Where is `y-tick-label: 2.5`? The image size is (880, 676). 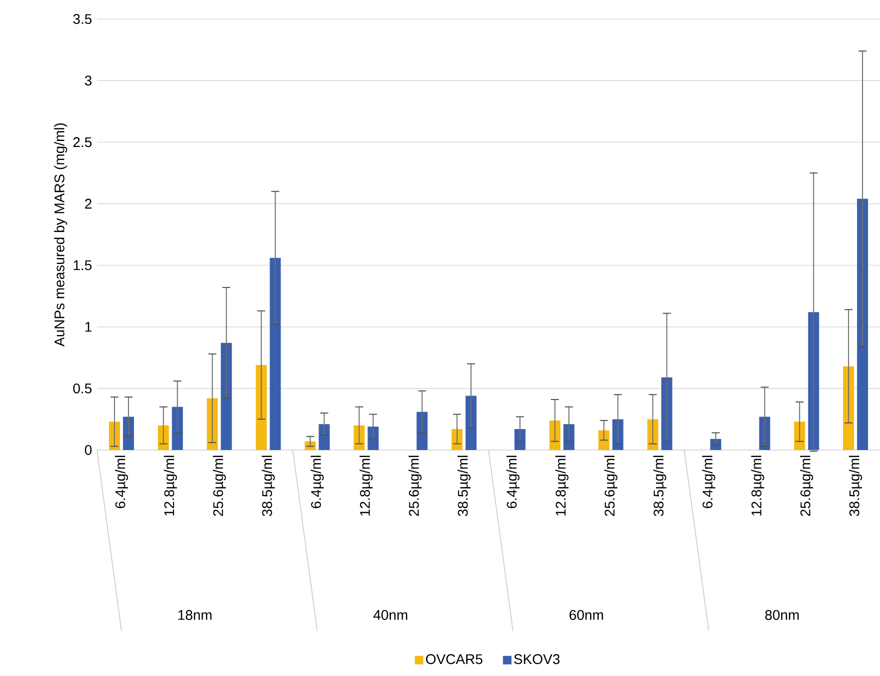 y-tick-label: 2.5 is located at coordinates (82, 142).